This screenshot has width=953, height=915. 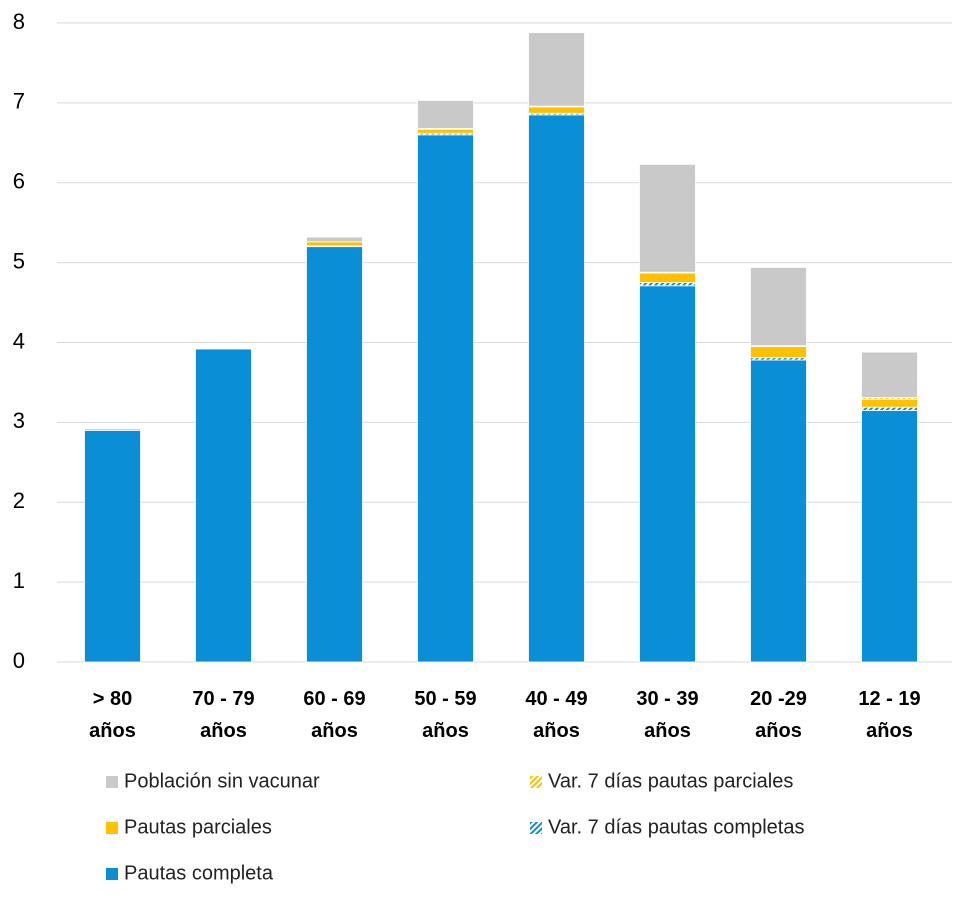 I want to click on legend-label: Pautas parciales, so click(x=198, y=827).